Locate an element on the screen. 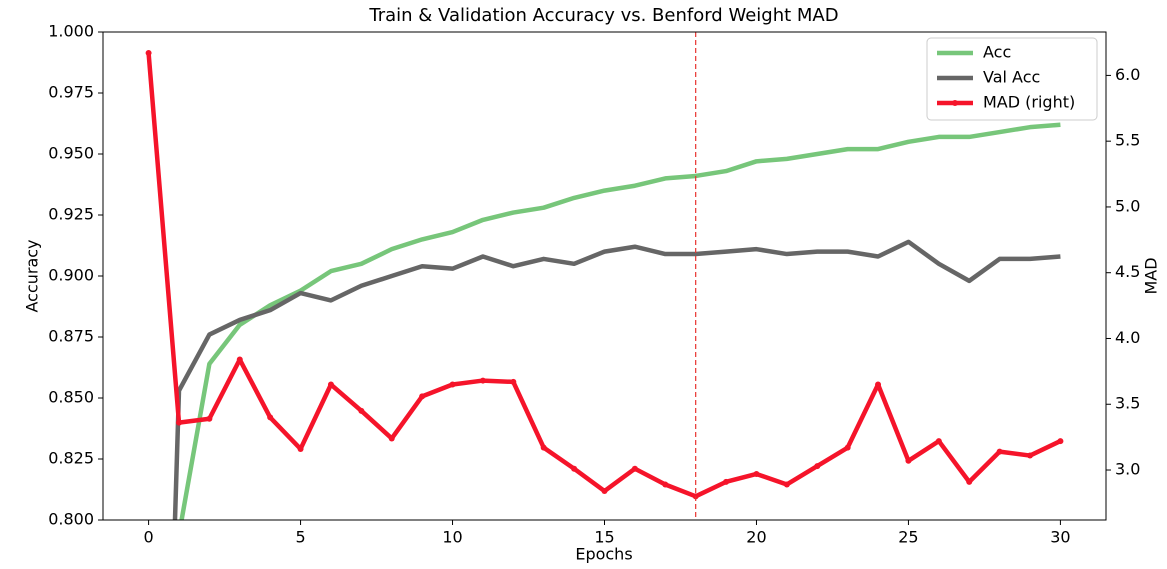 This screenshot has height=569, width=1167. y2-tick-label: 5.5 is located at coordinates (1127, 140).